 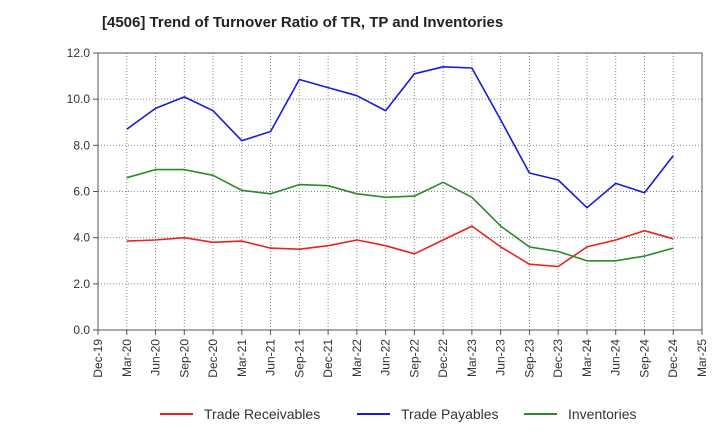 What do you see at coordinates (450, 414) in the screenshot?
I see `legend-label-1: Trade Payables` at bounding box center [450, 414].